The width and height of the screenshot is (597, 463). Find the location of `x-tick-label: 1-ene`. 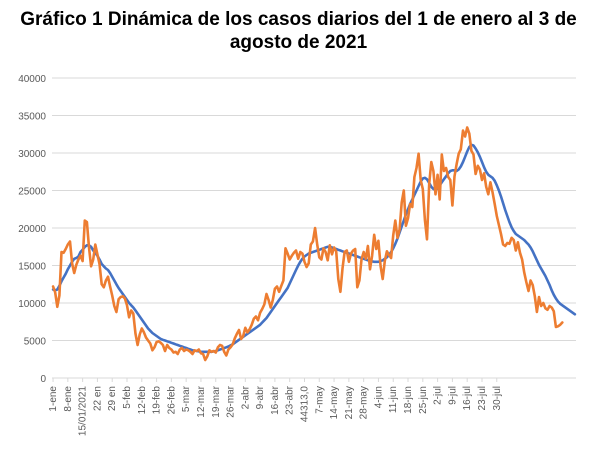

x-tick-label: 1-ene is located at coordinates (53, 399).